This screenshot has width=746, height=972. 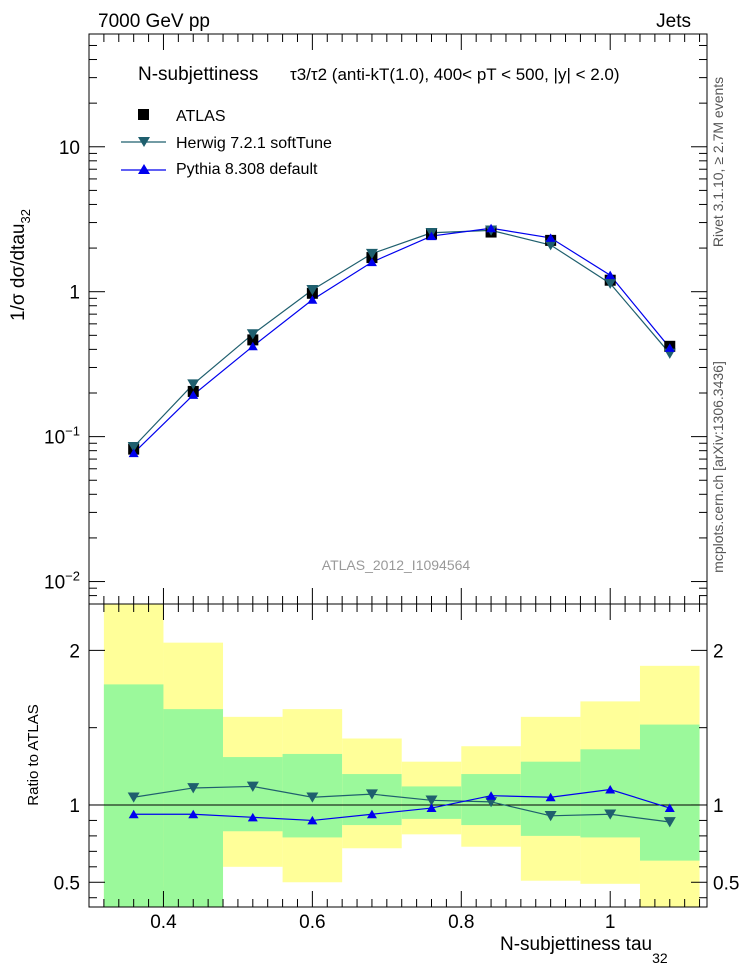 I want to click on ratio-ytick-label: 2, so click(x=74, y=651).